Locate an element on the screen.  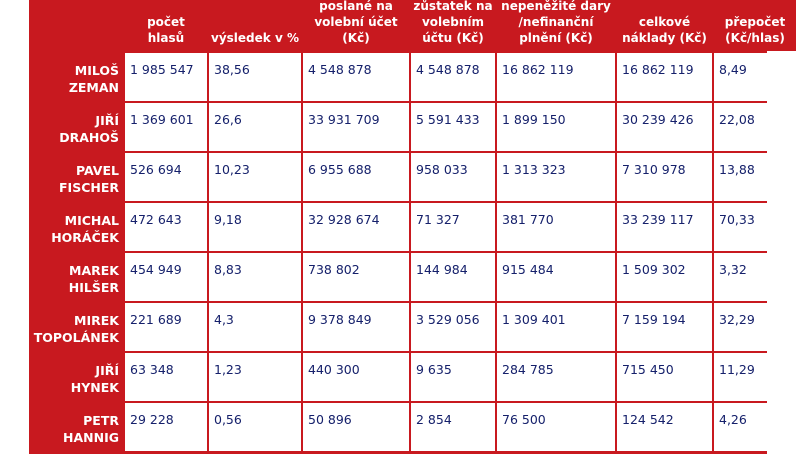
table-cell: 454 949 is located at coordinates (166, 277).